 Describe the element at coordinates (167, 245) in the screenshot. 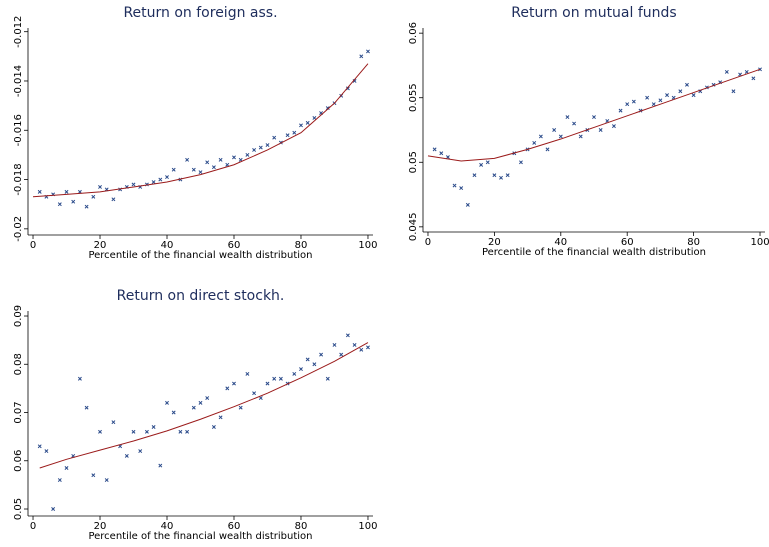

I see `x-tick-label: 40` at that location.